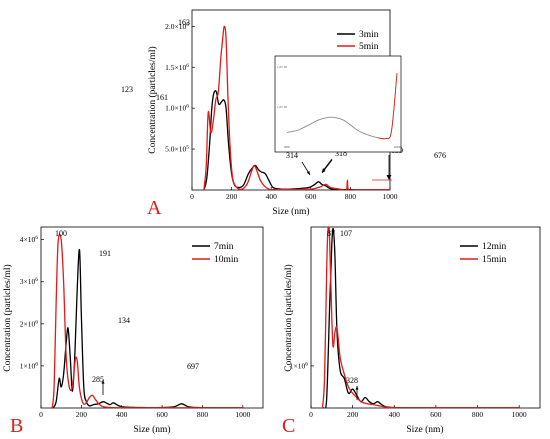 The height and width of the screenshot is (439, 550). I want to click on legend-label: 15min, so click(494, 260).